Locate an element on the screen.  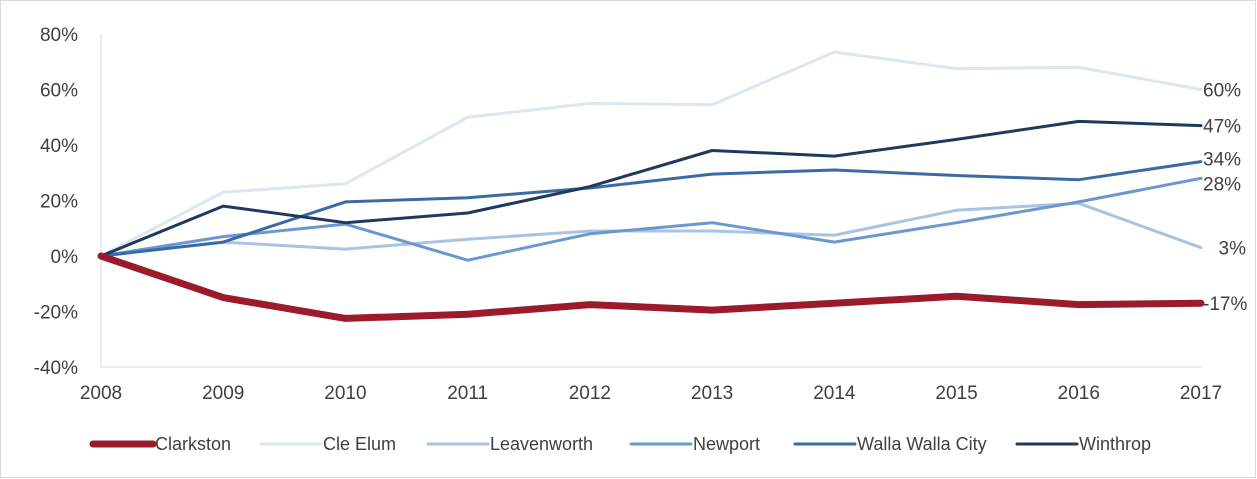
x-tick-label: 2015 is located at coordinates (956, 393).